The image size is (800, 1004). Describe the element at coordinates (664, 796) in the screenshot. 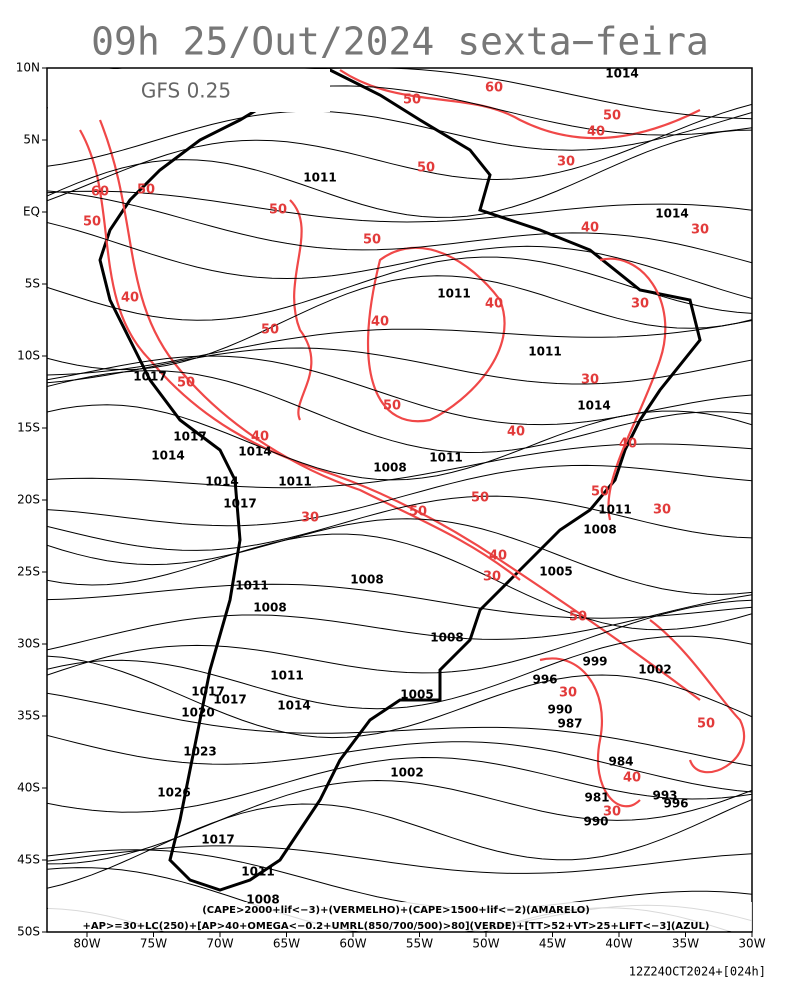

I see `isobar-label: 993` at that location.